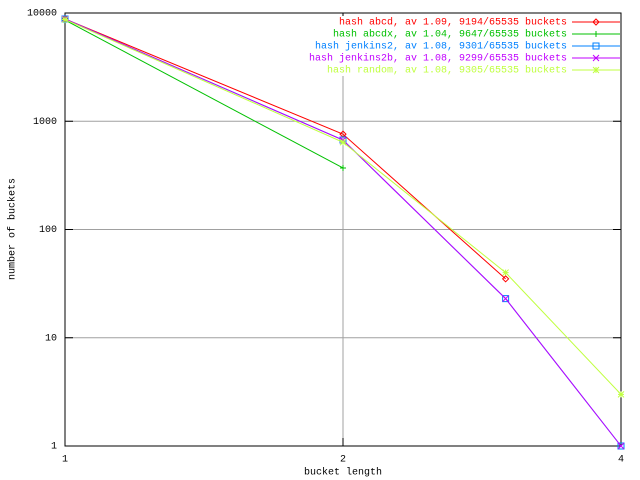 This screenshot has width=640, height=480. Describe the element at coordinates (48, 230) in the screenshot. I see `y-tick-label: 100` at that location.